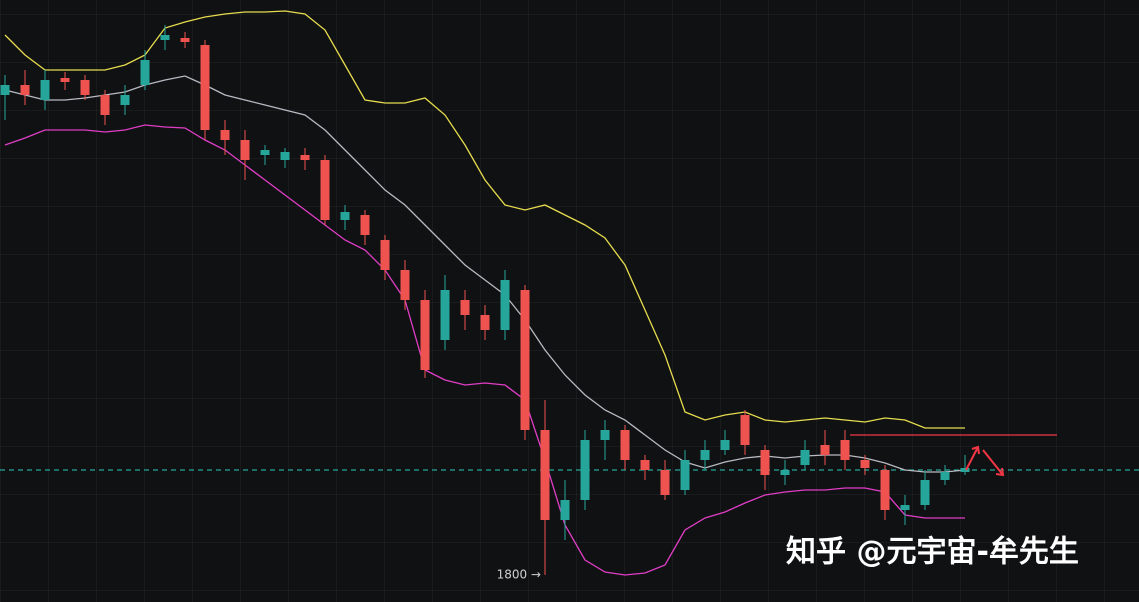  What do you see at coordinates (932, 552) in the screenshot?
I see `watermark: 知乎 @元宇宙-牟先生` at bounding box center [932, 552].